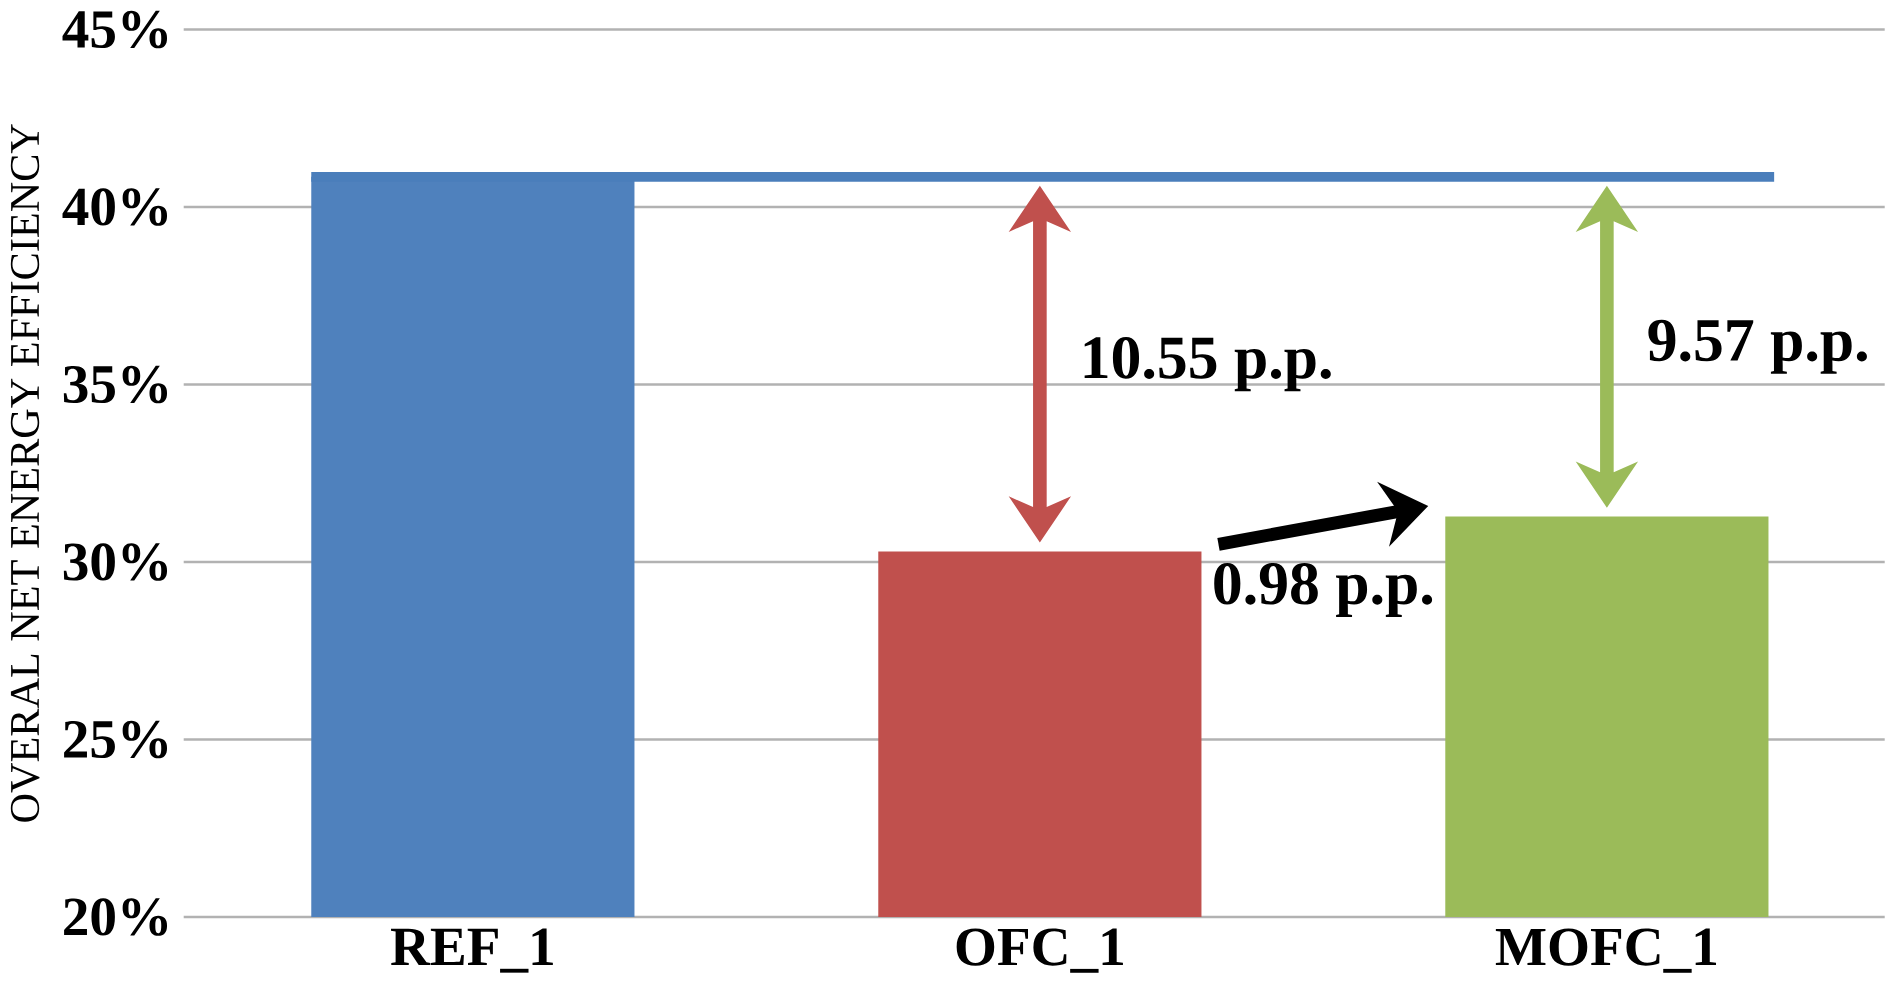  I want to click on y-tick-label: 20%, so click(116, 917).